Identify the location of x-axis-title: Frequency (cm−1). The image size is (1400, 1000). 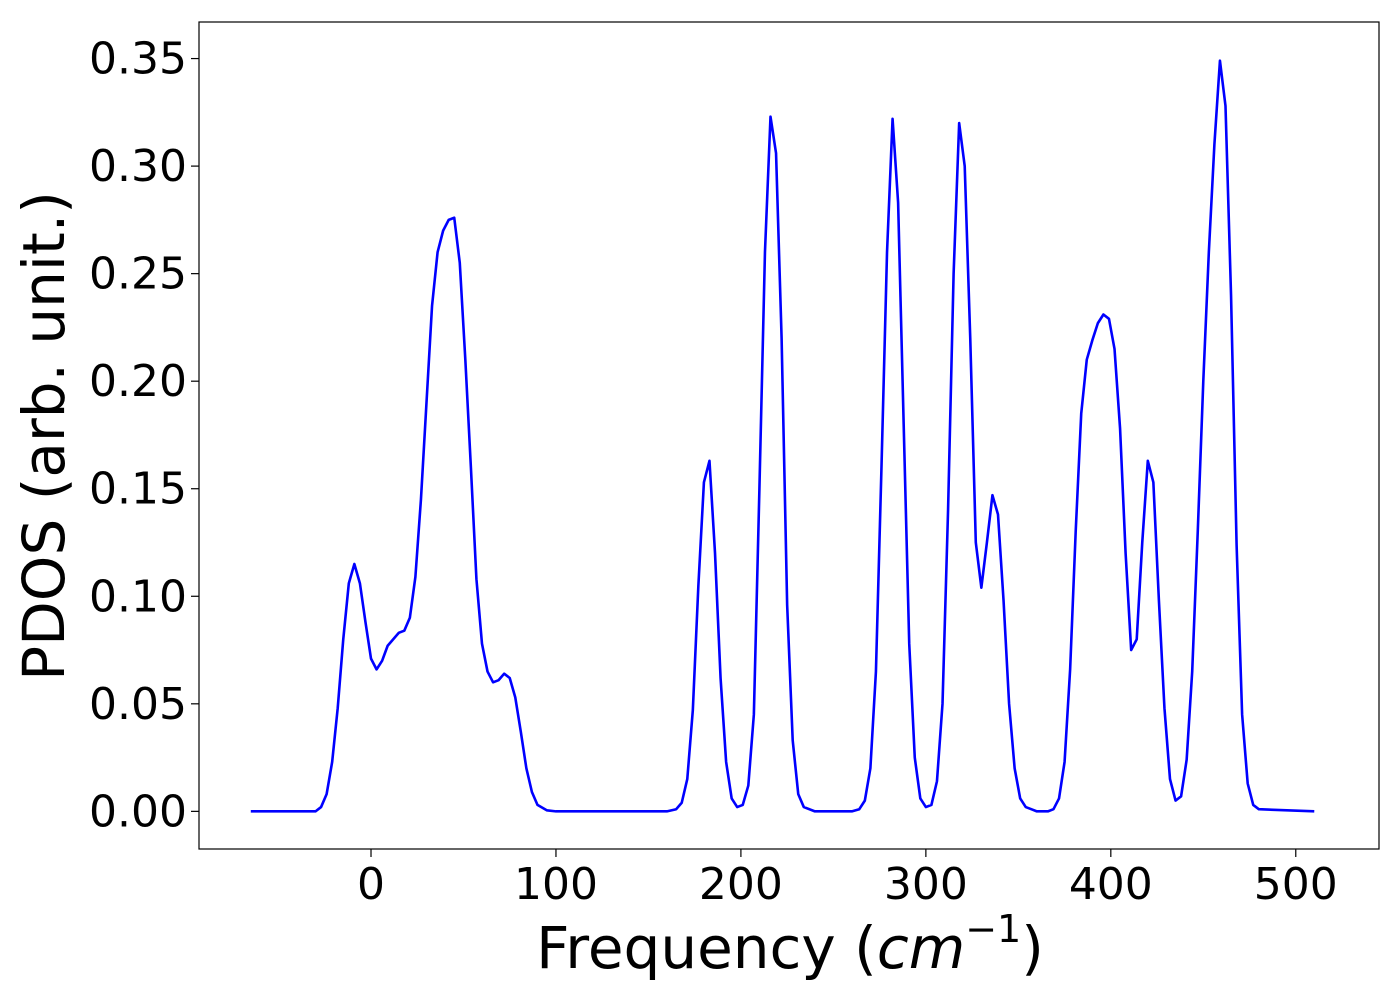
(790, 944).